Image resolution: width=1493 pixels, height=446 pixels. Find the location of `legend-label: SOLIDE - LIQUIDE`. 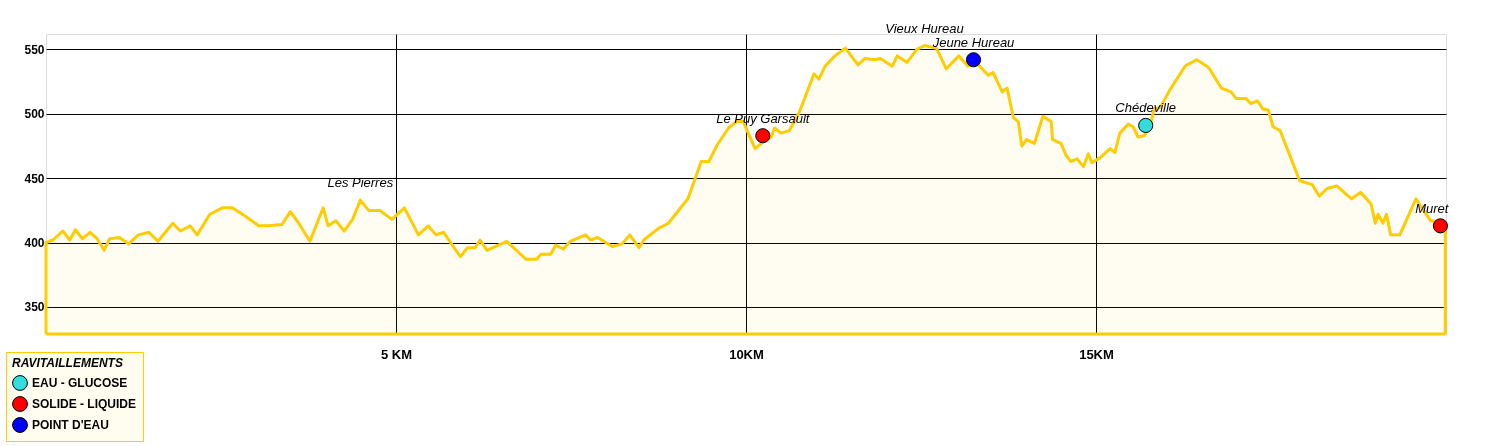

legend-label: SOLIDE - LIQUIDE is located at coordinates (84, 404).